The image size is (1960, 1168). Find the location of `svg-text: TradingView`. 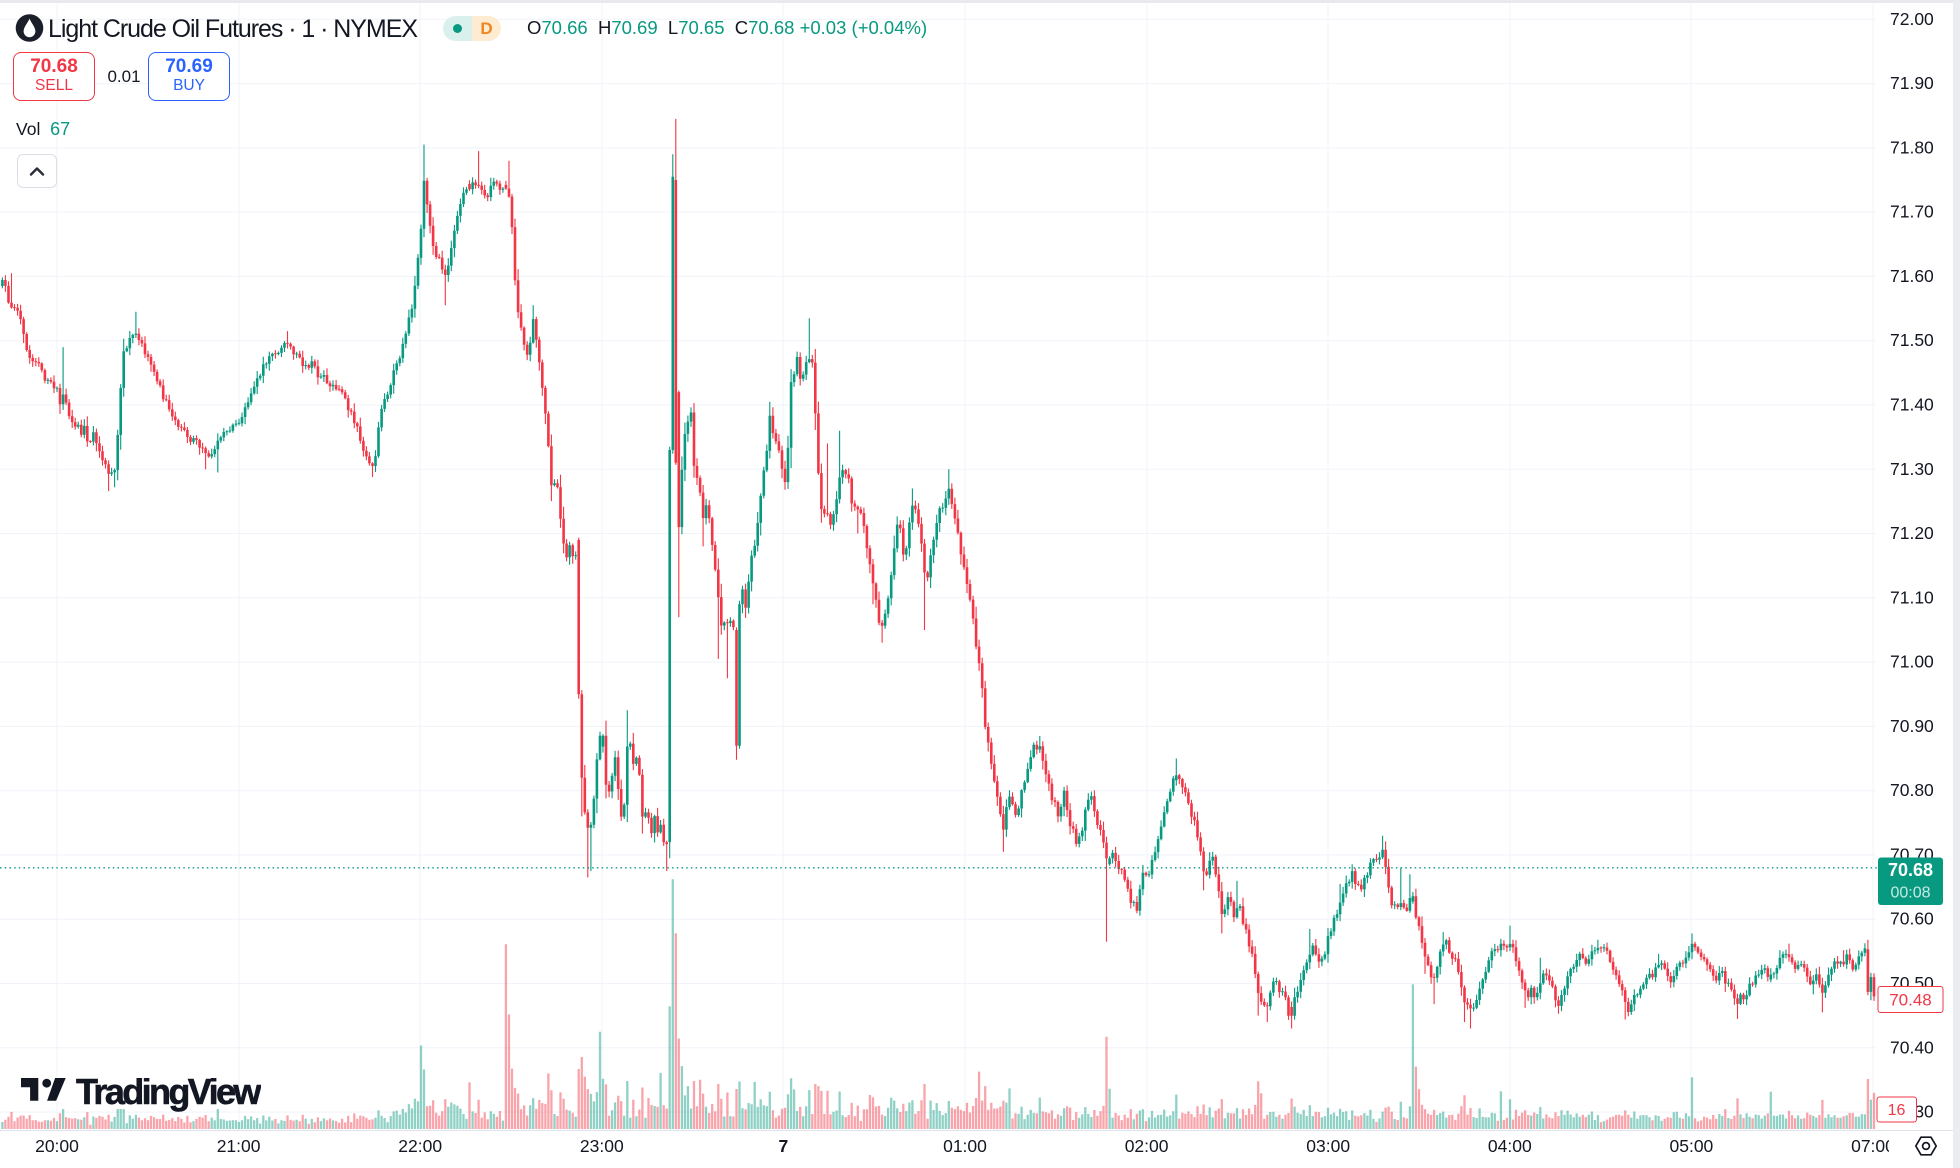

svg-text: TradingView is located at coordinates (168, 1095).